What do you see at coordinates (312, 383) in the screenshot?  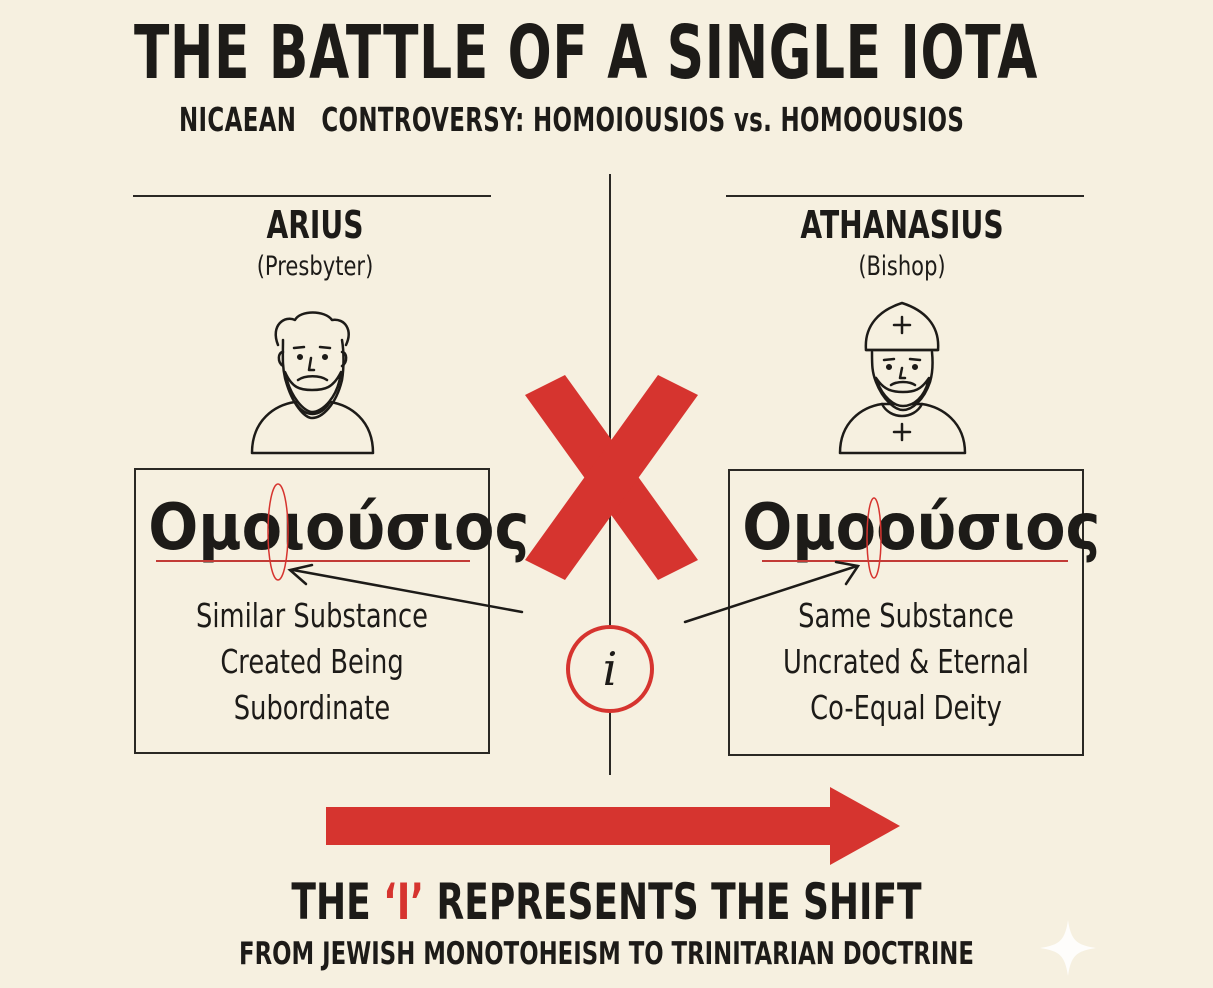 I see `bearded-man-icon` at bounding box center [312, 383].